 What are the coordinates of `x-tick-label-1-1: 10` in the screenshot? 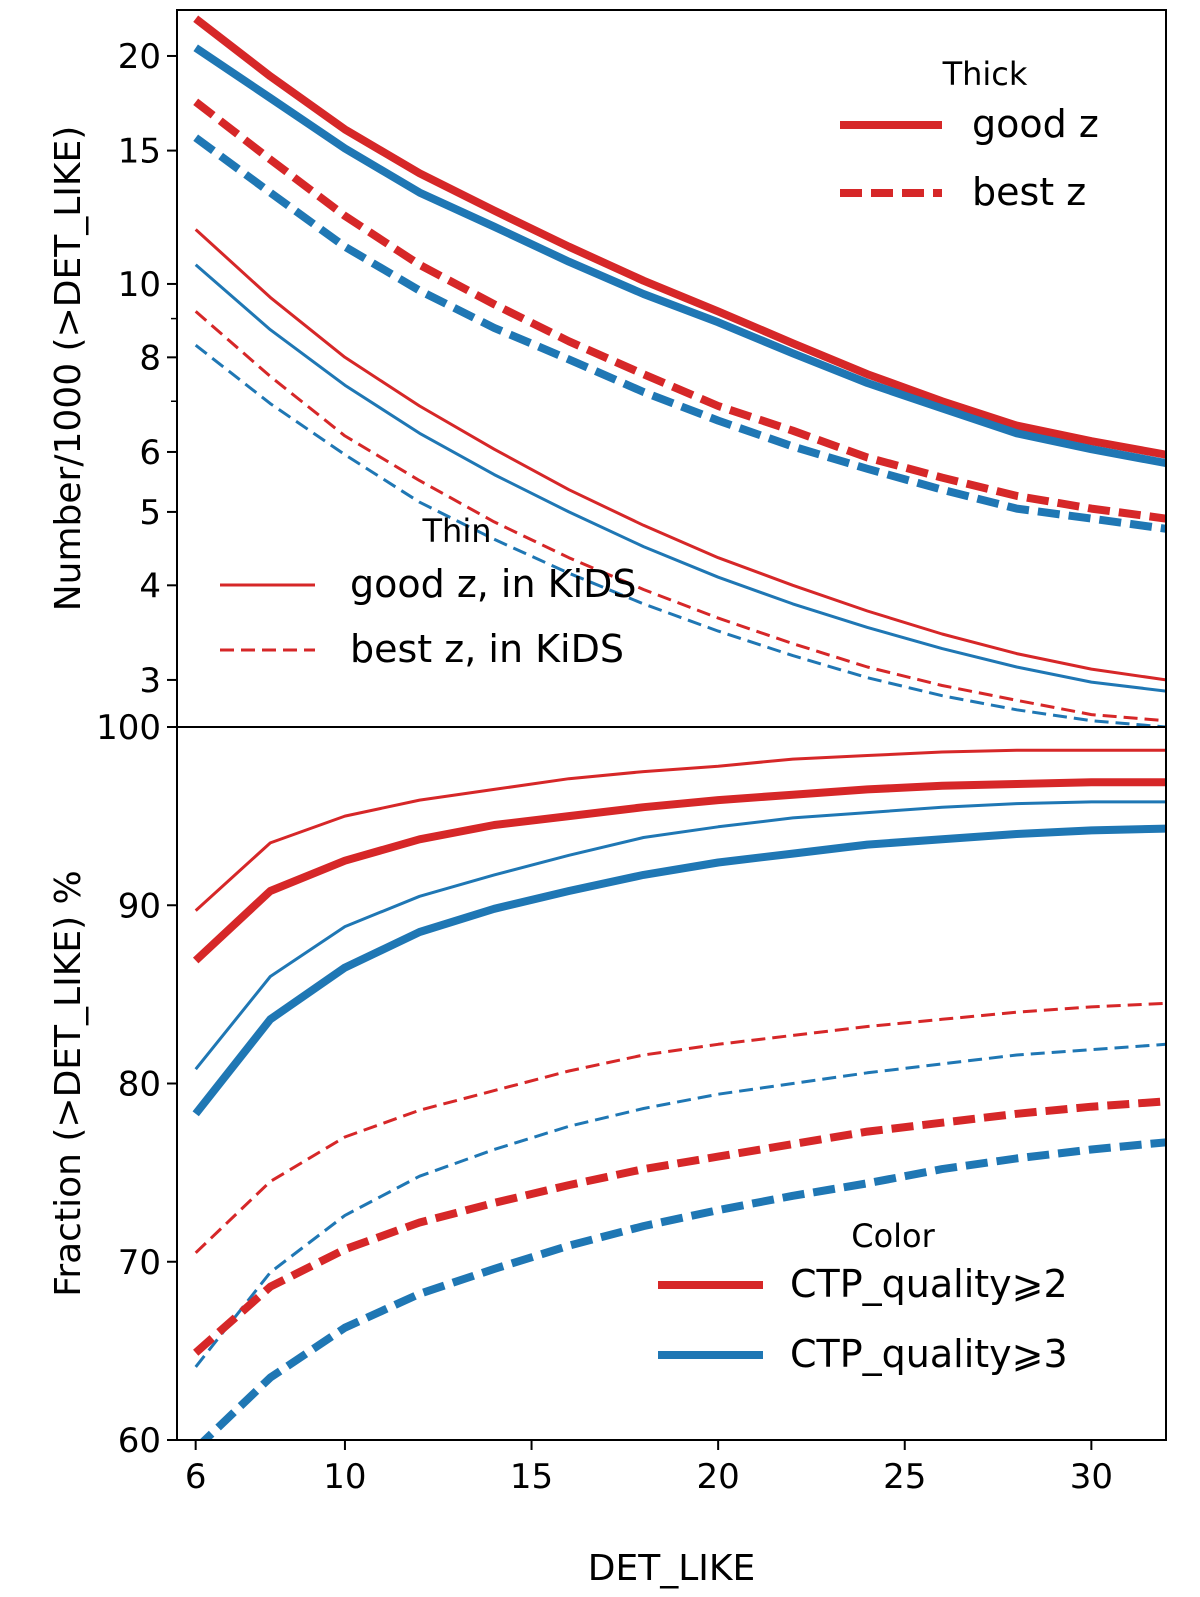 It's located at (344, 1477).